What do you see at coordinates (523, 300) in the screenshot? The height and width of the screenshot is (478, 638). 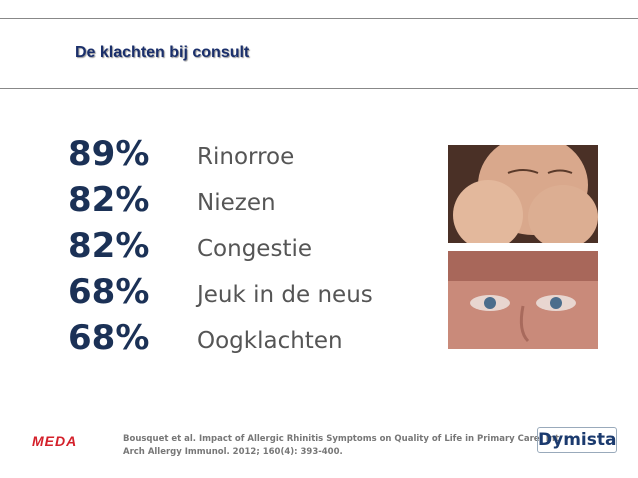 I see `photo-eyes` at bounding box center [523, 300].